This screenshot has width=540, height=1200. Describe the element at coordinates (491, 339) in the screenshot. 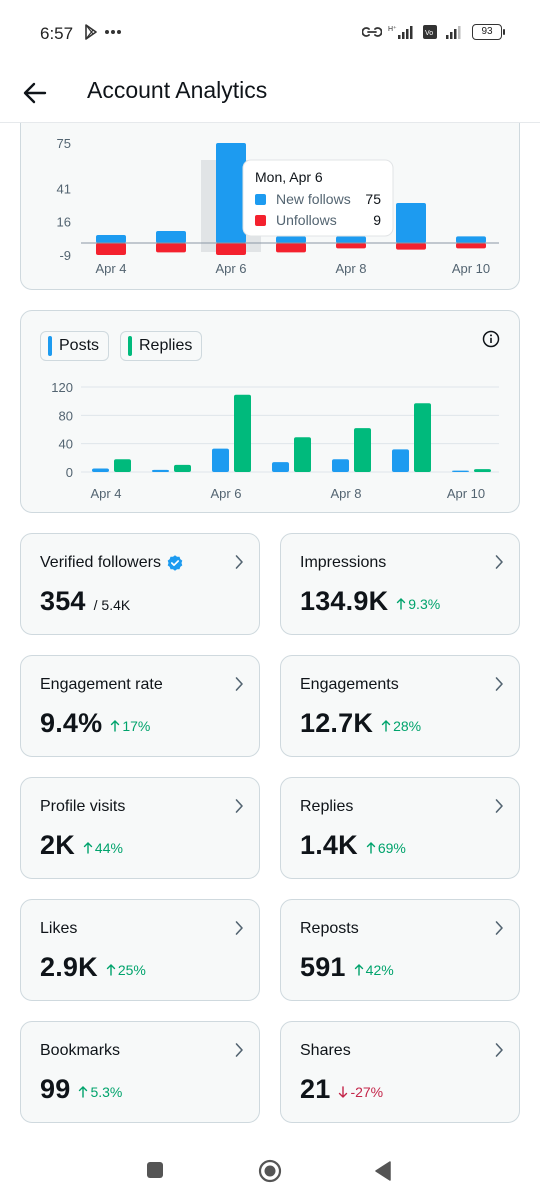

I see `info-icon` at that location.